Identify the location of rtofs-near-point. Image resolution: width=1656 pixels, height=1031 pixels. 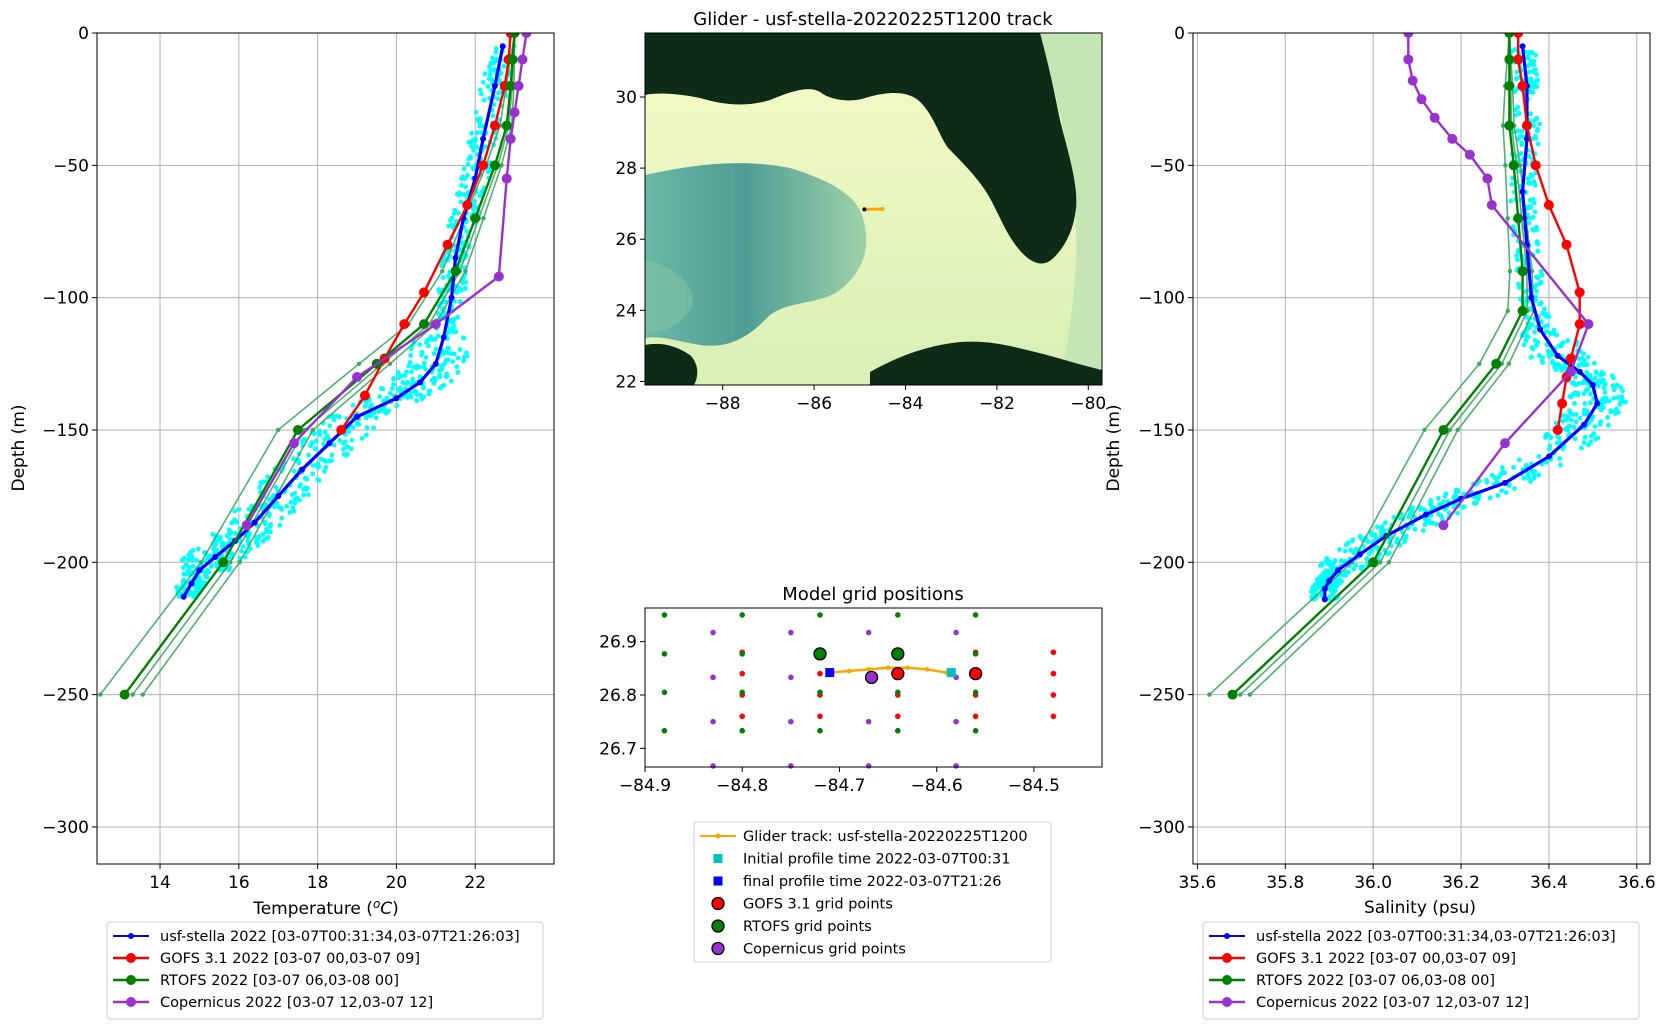
(898, 654).